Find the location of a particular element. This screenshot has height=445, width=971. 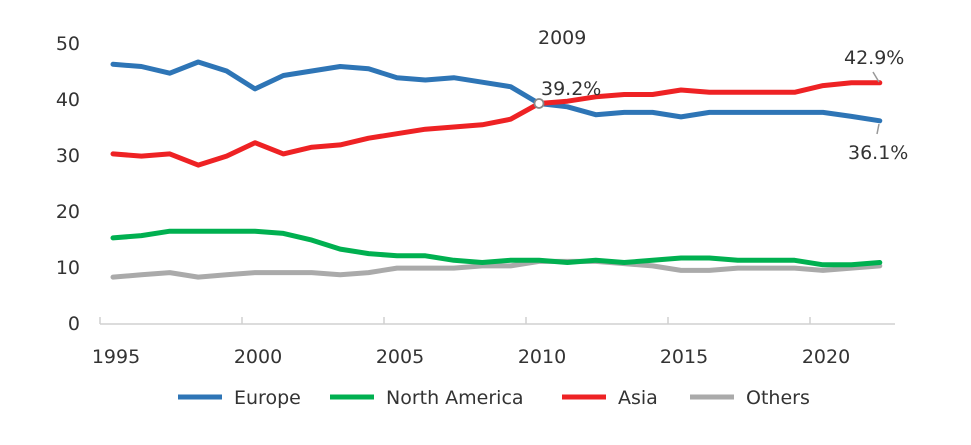

x-tick-label: 2020 is located at coordinates (826, 357).